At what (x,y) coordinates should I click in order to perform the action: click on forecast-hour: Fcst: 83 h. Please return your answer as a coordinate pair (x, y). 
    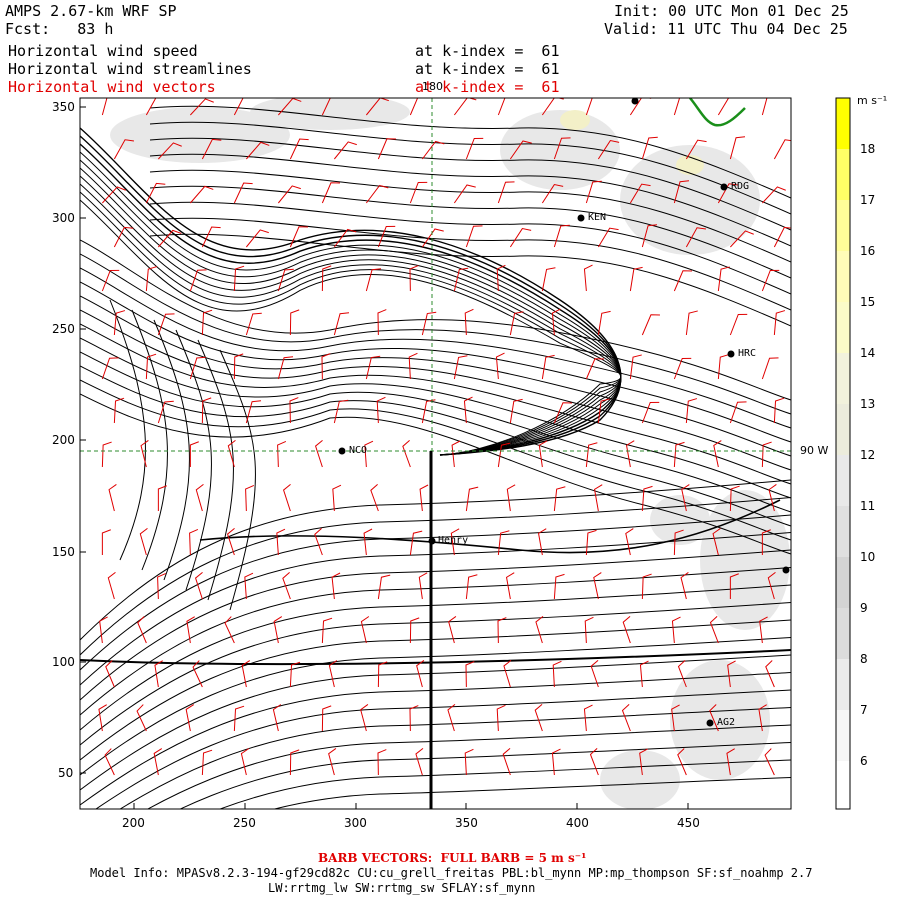
    Looking at the image, I should click on (59, 29).